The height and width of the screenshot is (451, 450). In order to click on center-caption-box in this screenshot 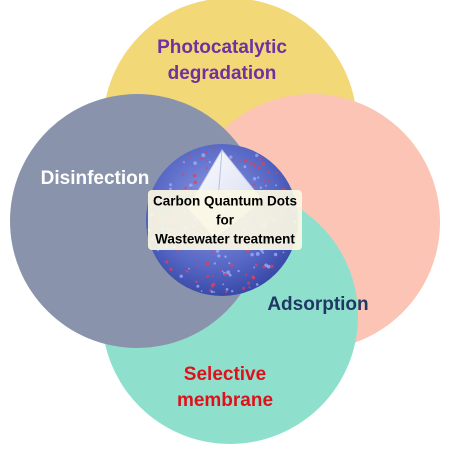, I will do `click(225, 220)`.